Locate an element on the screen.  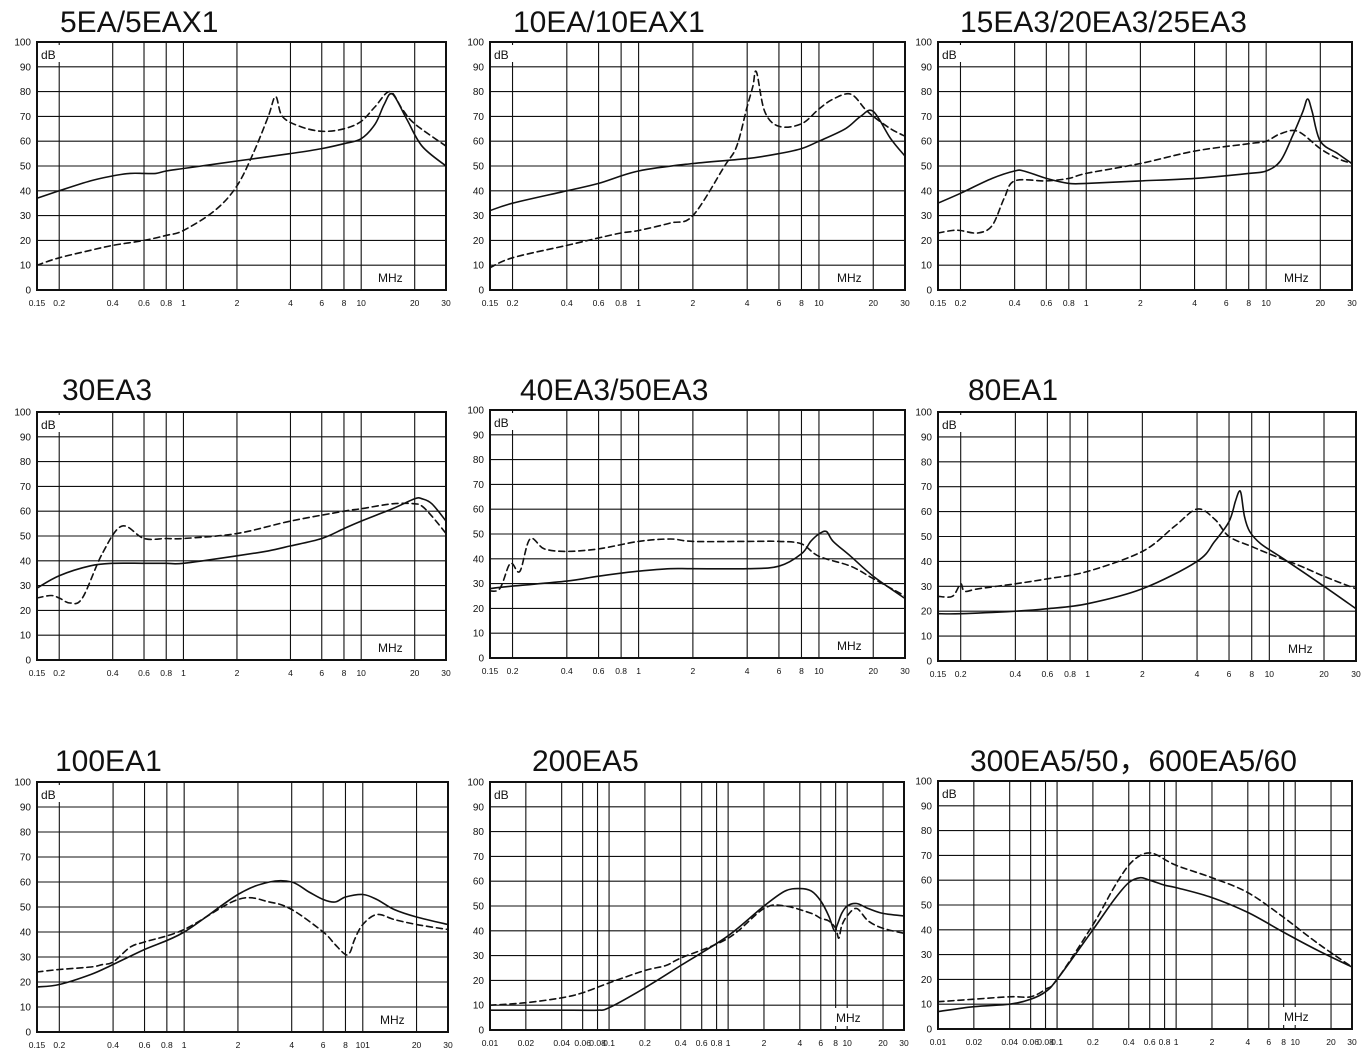
x-tick-label: 0.1 is located at coordinates (1057, 1042).